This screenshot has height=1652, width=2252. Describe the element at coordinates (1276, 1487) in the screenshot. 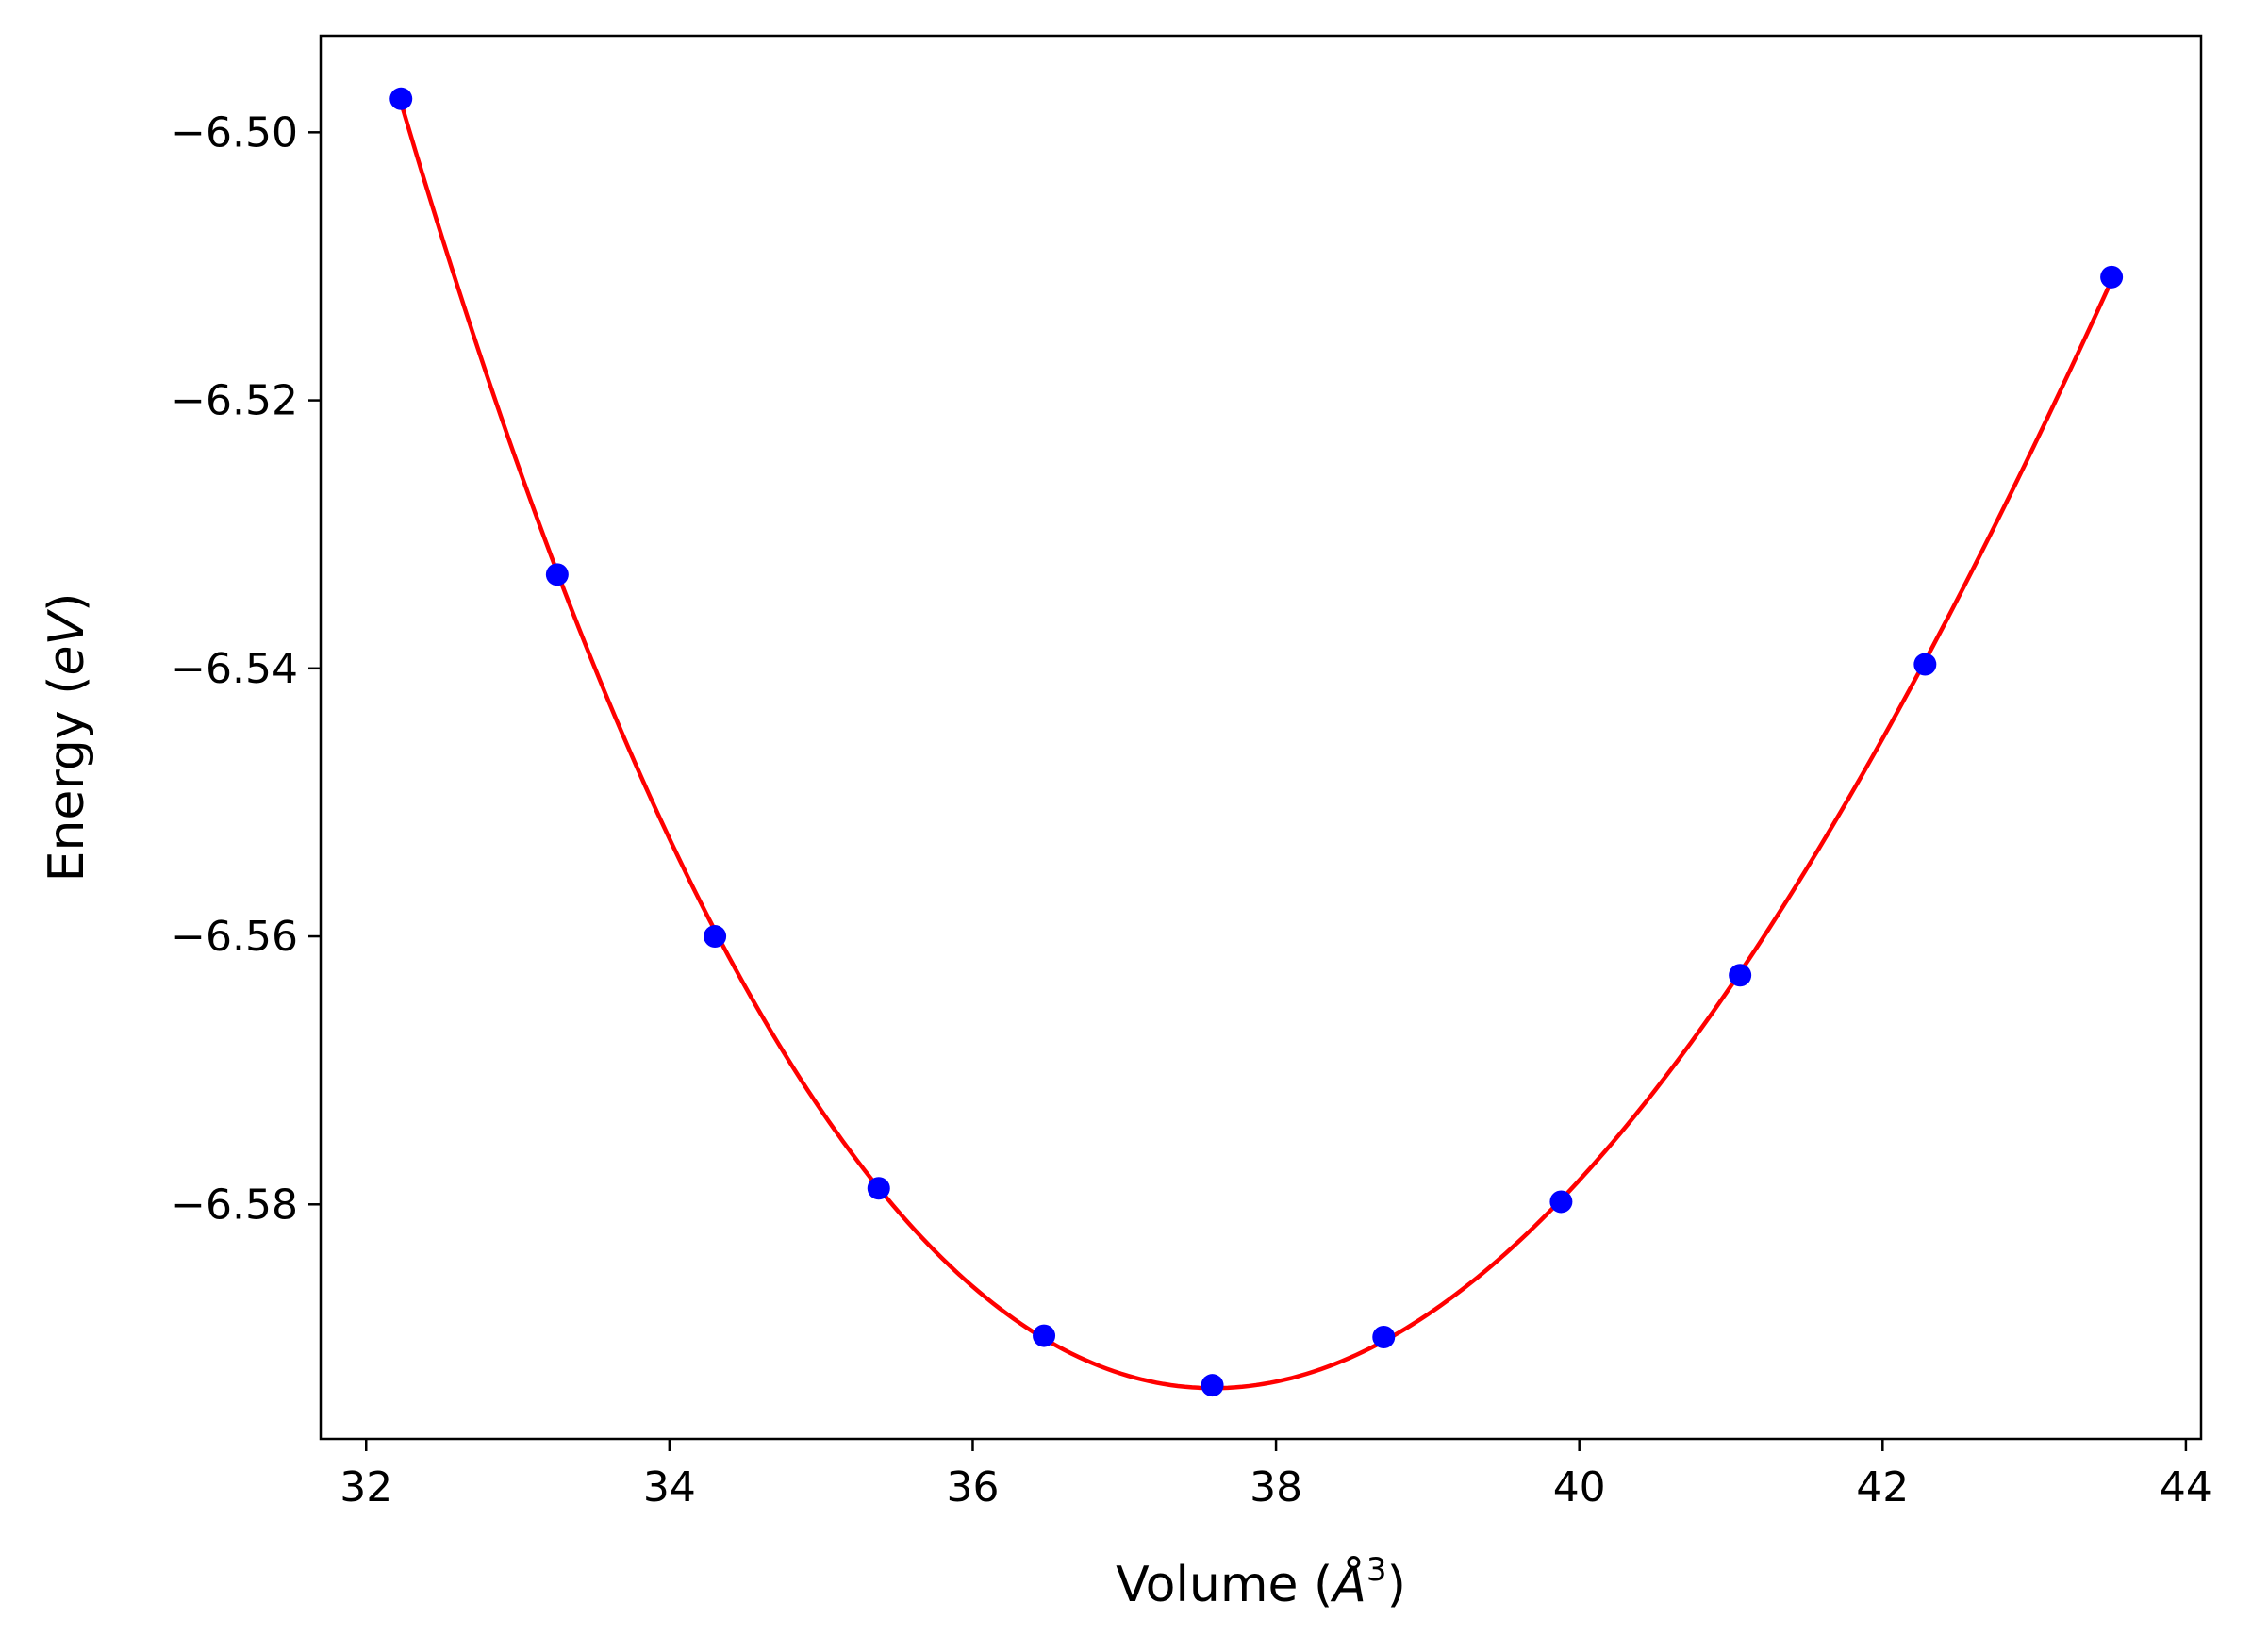

I see `x-tick-label: 38` at that location.